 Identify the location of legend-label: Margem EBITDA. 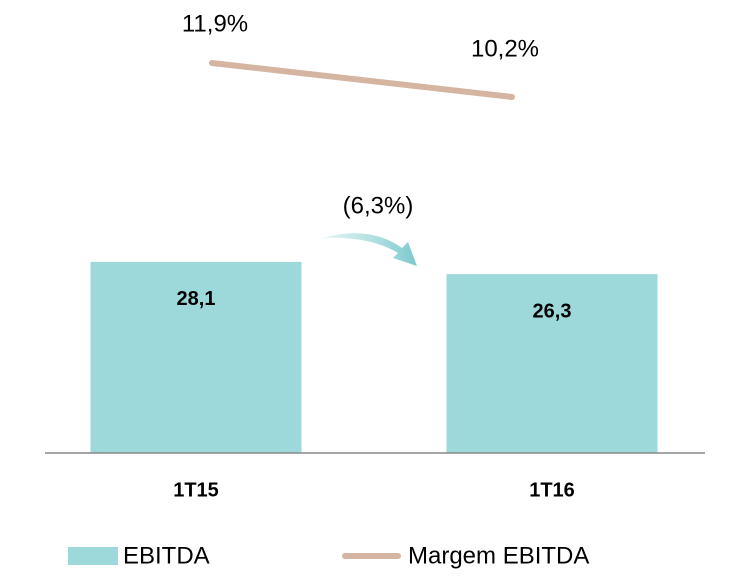
(498, 555).